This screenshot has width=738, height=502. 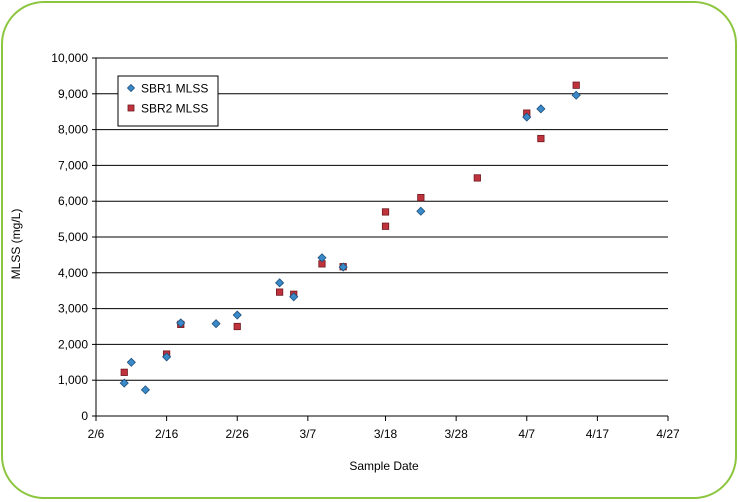 What do you see at coordinates (73, 130) in the screenshot?
I see `y-tick-label: 8,000` at bounding box center [73, 130].